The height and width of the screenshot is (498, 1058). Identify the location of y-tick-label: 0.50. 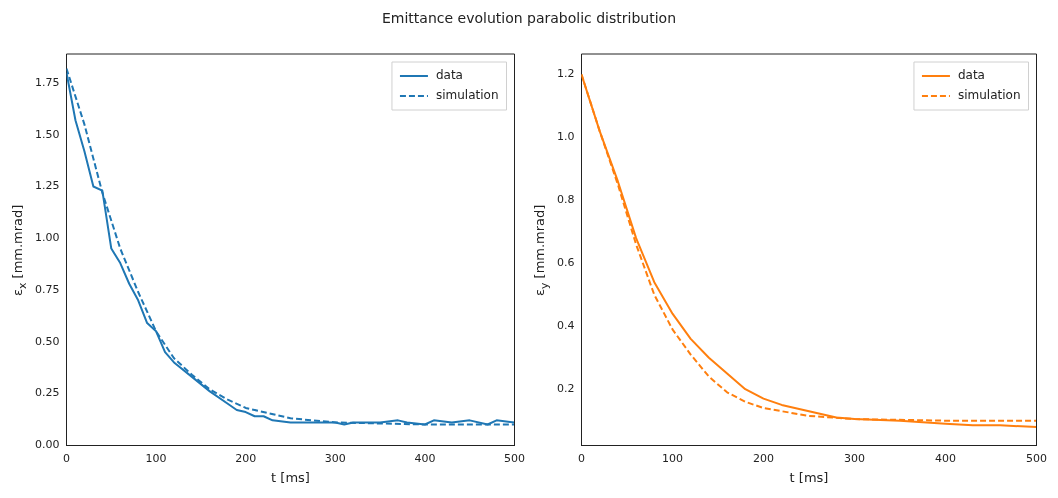
(47, 341).